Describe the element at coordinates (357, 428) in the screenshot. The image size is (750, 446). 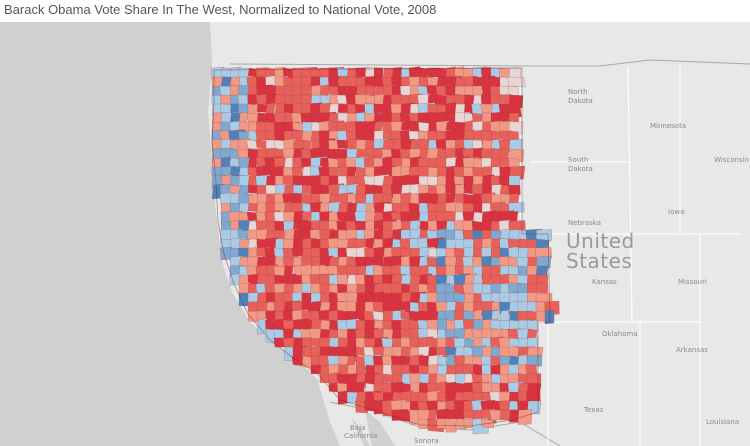
I see `label-baja: Baja` at that location.